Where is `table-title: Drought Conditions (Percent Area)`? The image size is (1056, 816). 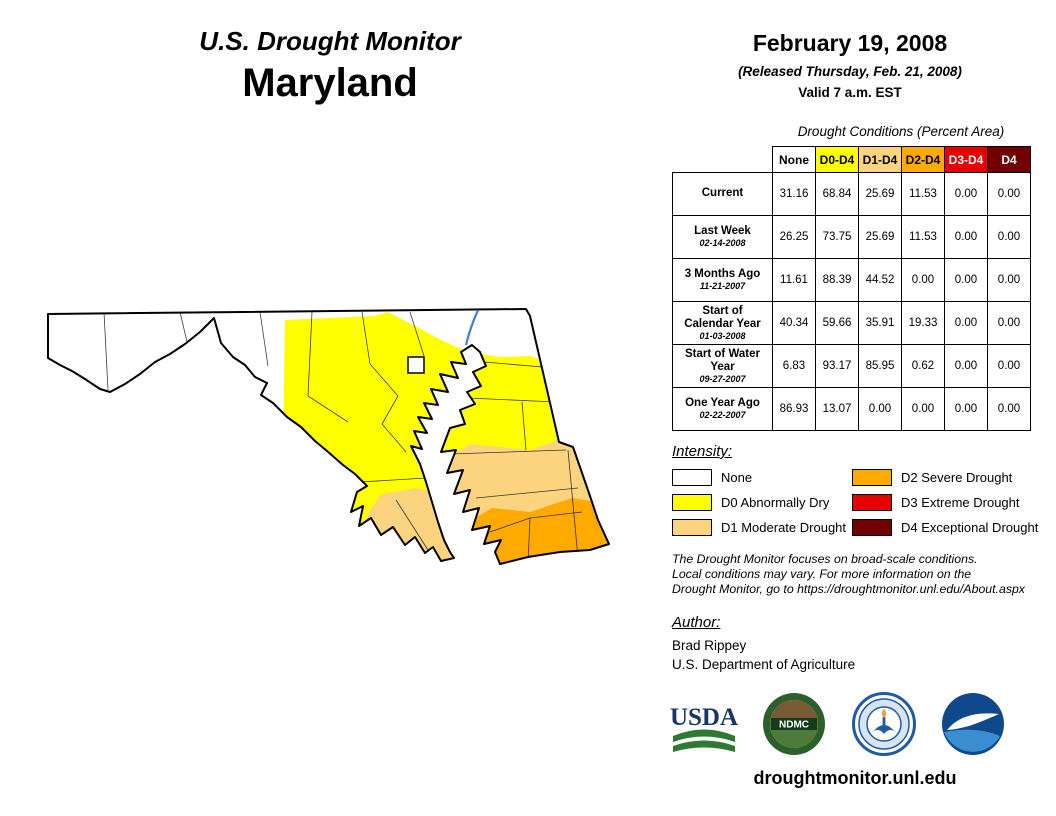 table-title: Drought Conditions (Percent Area) is located at coordinates (901, 131).